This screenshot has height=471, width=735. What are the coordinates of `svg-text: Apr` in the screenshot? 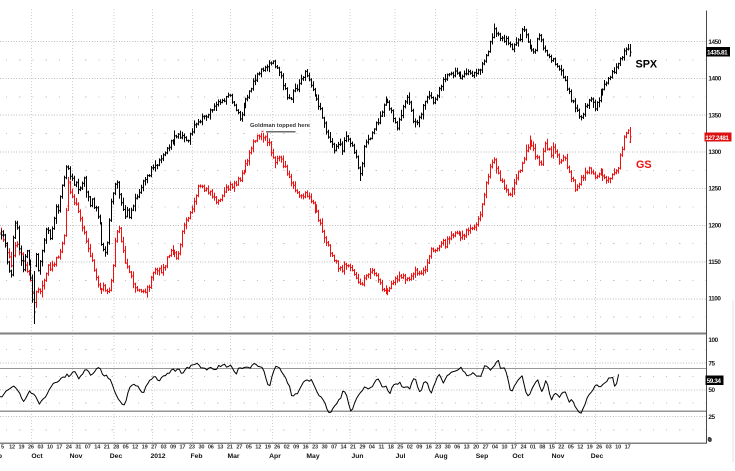 It's located at (275, 456).